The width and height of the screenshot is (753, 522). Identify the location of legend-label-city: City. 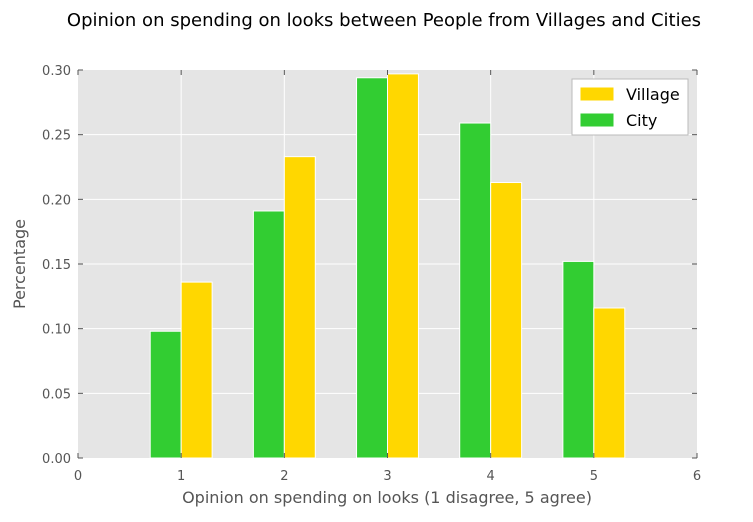
(641, 120).